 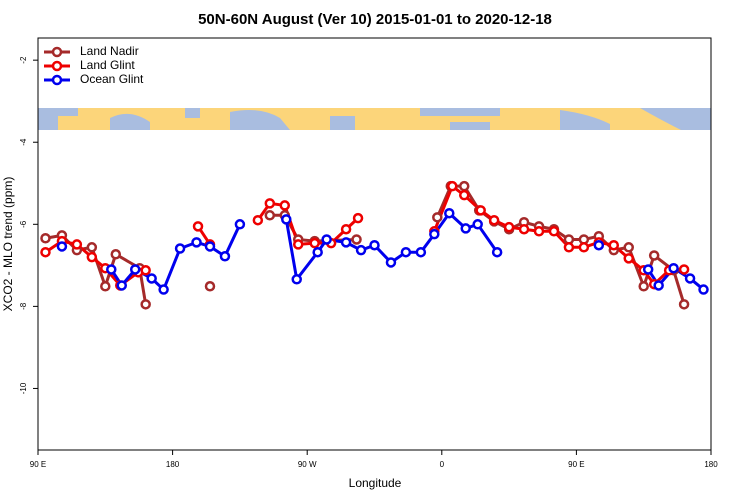 I want to click on x-tick-label: 0, so click(x=442, y=464).